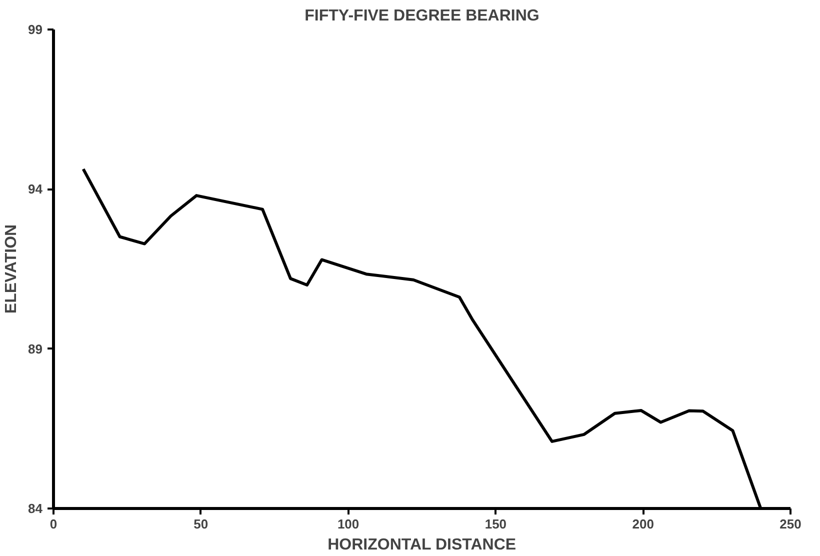  Describe the element at coordinates (643, 524) in the screenshot. I see `x-tick-label: 200` at that location.